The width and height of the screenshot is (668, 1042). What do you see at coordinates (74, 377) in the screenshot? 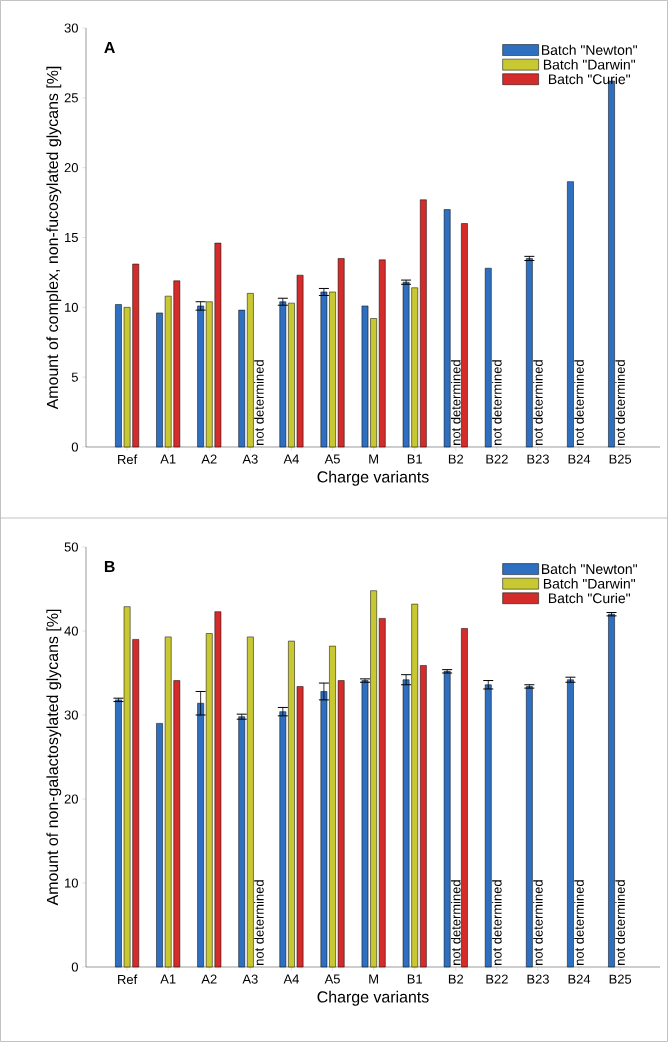
I see `y-tick-label: 5` at bounding box center [74, 377].